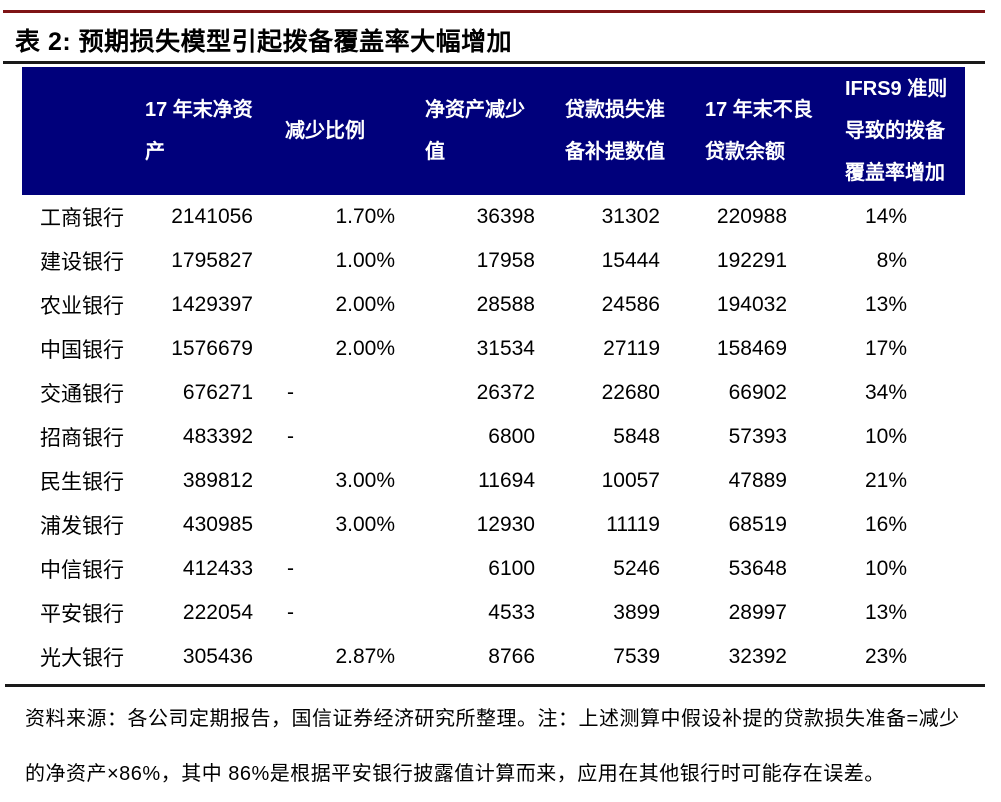 This screenshot has width=1001, height=802. Describe the element at coordinates (212, 216) in the screenshot. I see `value-cell: 2141056` at that location.